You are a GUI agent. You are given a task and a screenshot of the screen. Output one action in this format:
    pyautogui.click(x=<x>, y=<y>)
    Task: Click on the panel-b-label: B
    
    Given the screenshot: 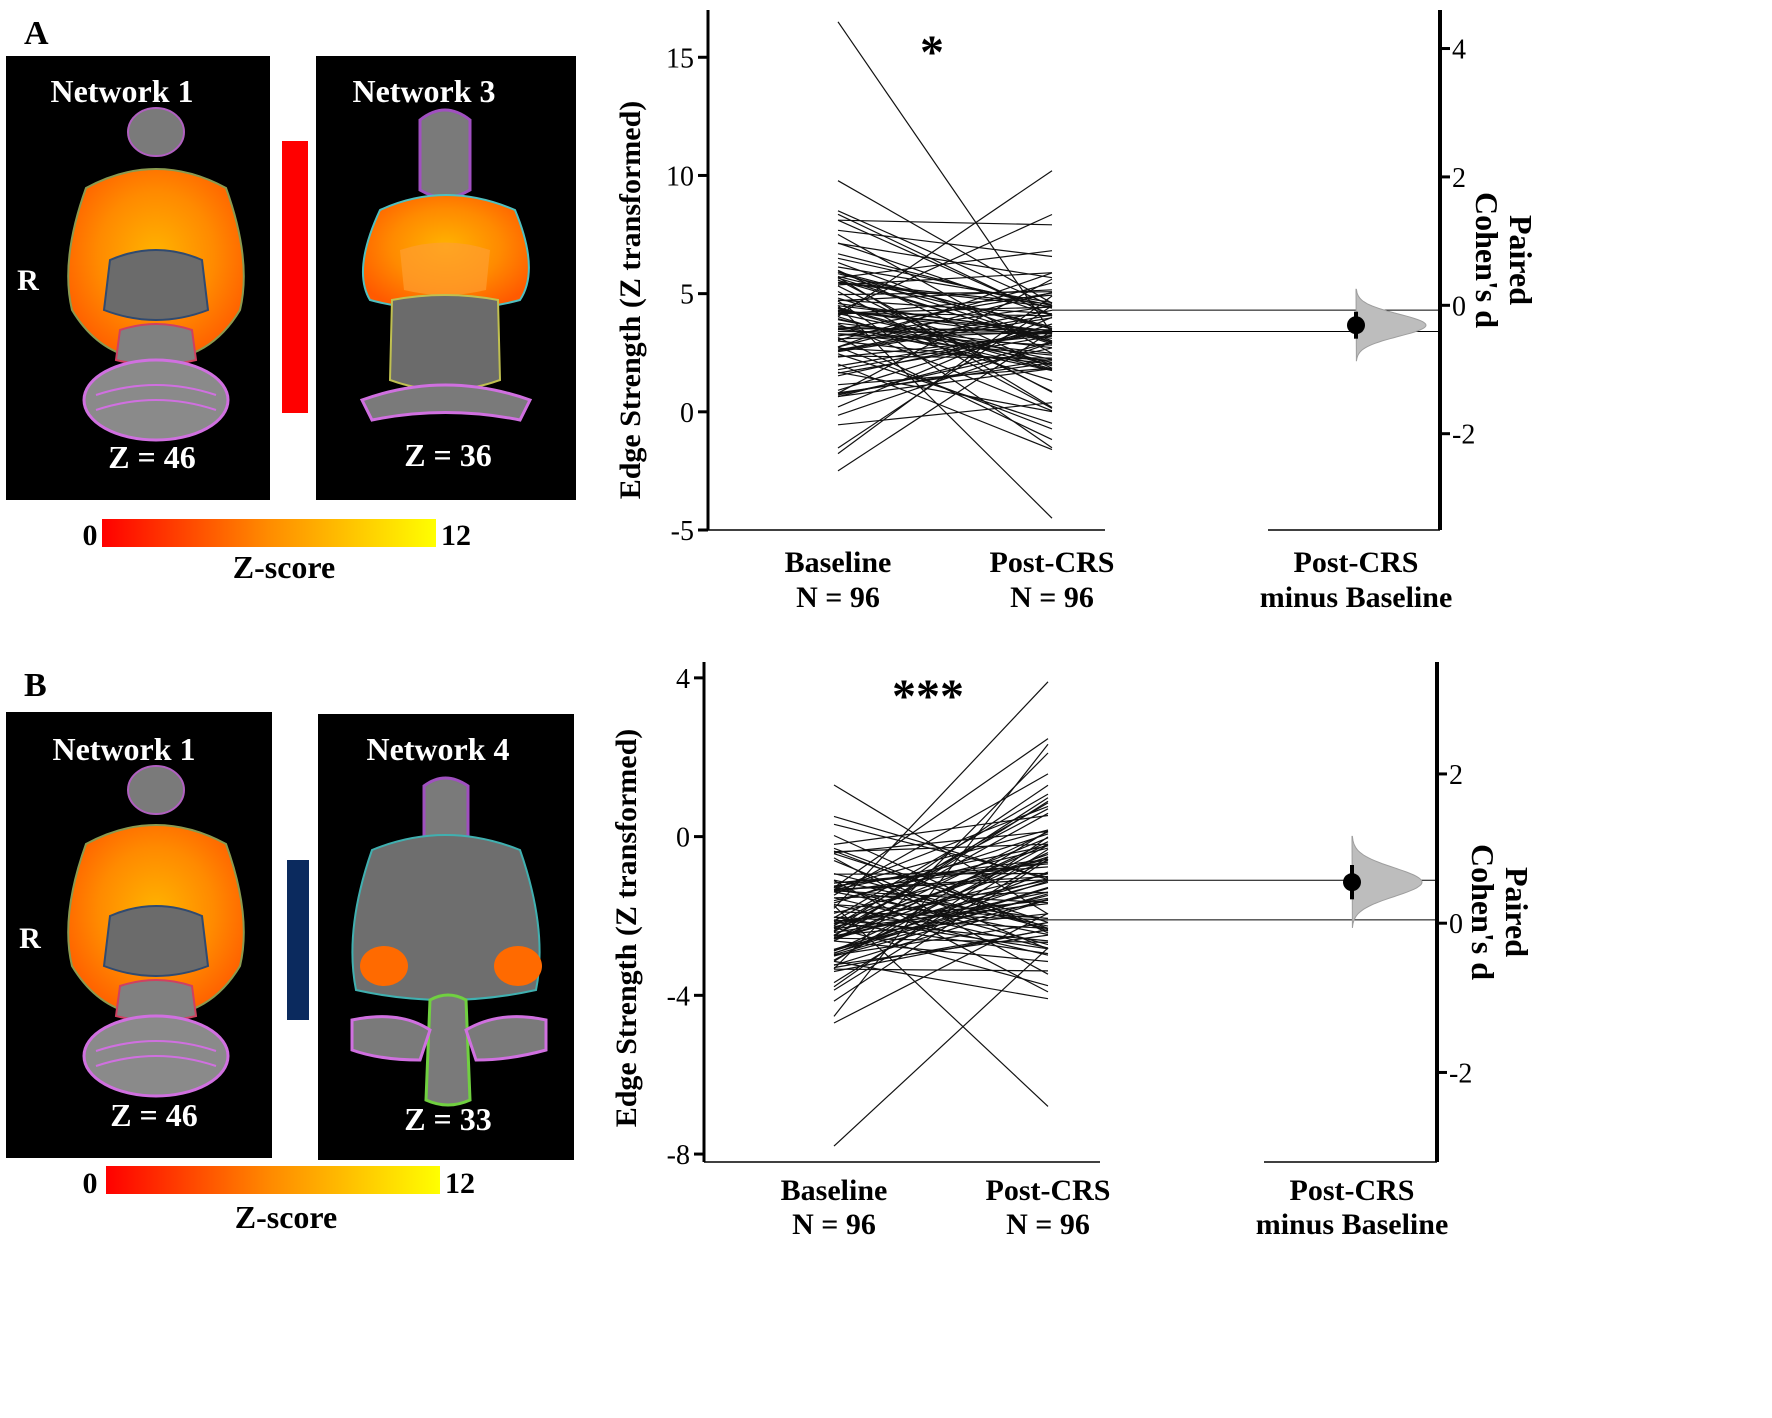 What is the action you would take?
    pyautogui.click(x=35, y=685)
    